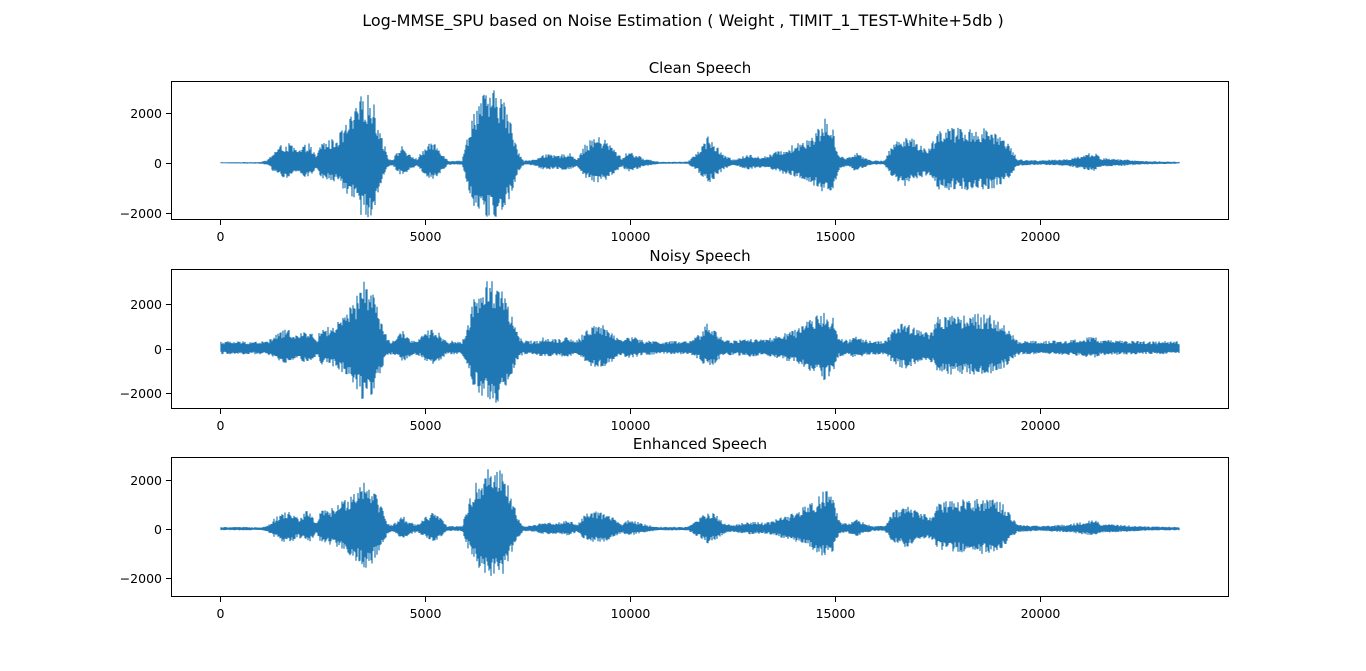  What do you see at coordinates (699, 256) in the screenshot?
I see `subplot-title: Noisy Speech` at bounding box center [699, 256].